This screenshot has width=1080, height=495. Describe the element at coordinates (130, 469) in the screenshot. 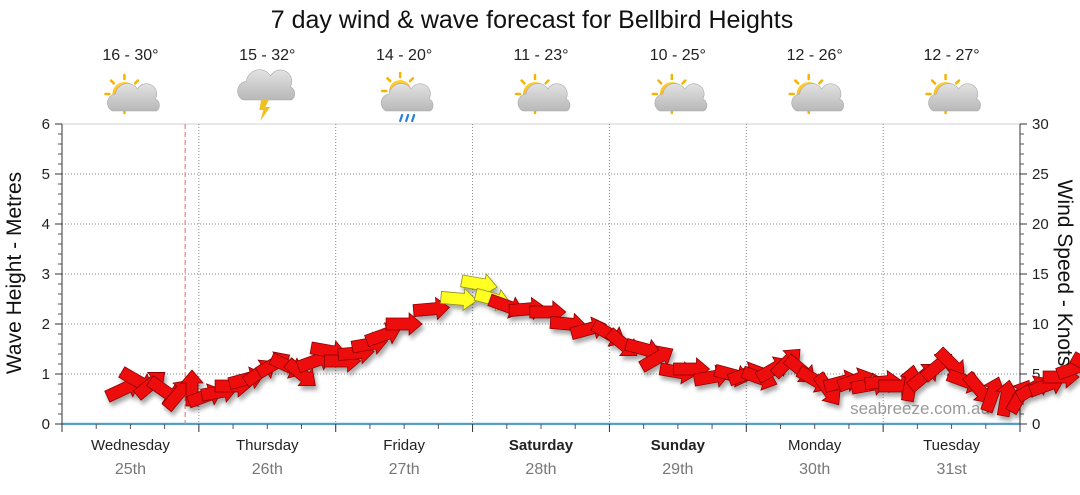

I see `day-date-label: 25th` at that location.